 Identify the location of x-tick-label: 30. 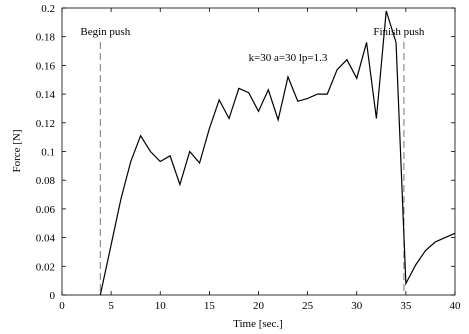
(357, 306).